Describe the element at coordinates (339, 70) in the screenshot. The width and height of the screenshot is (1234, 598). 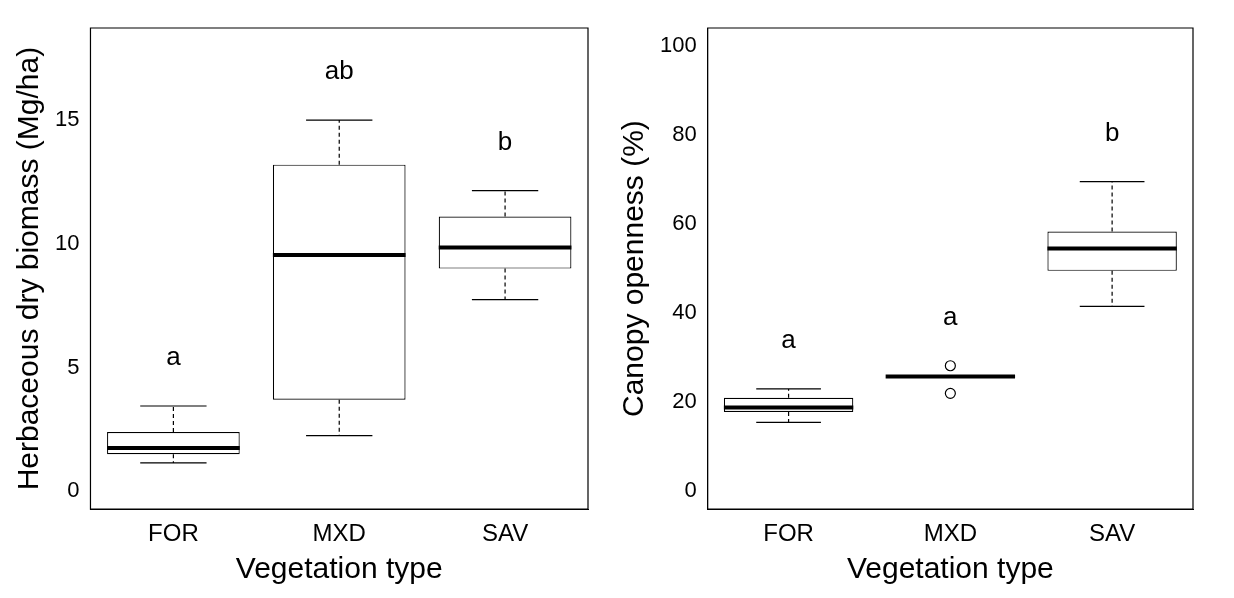
I see `annotation: ab` at that location.